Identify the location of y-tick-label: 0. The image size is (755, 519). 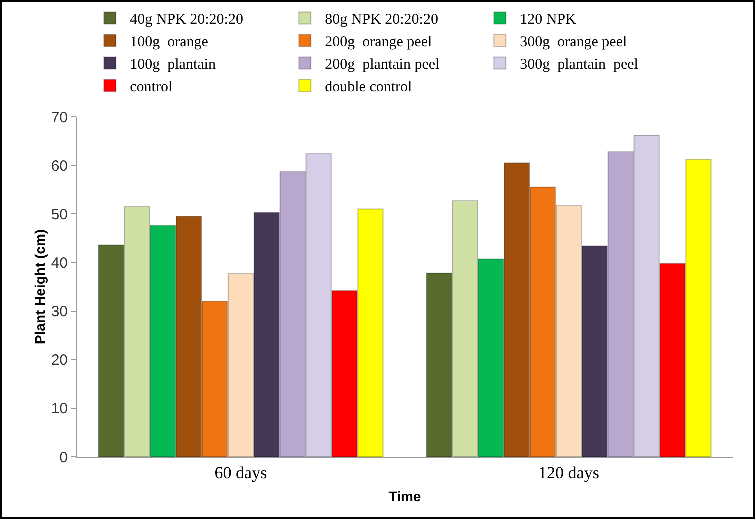
(64, 457).